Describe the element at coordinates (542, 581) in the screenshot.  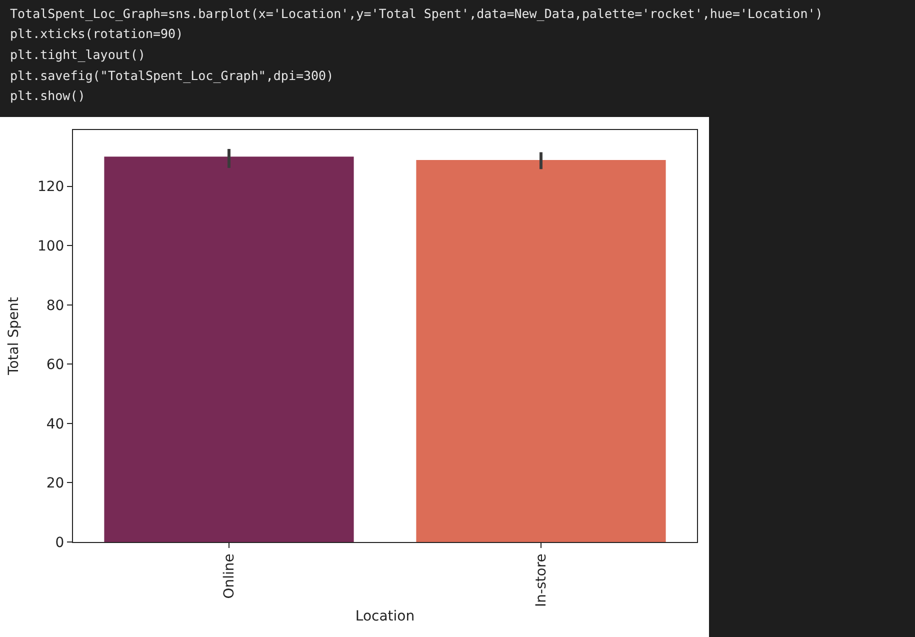
I see `x-tick-label: In-store` at that location.